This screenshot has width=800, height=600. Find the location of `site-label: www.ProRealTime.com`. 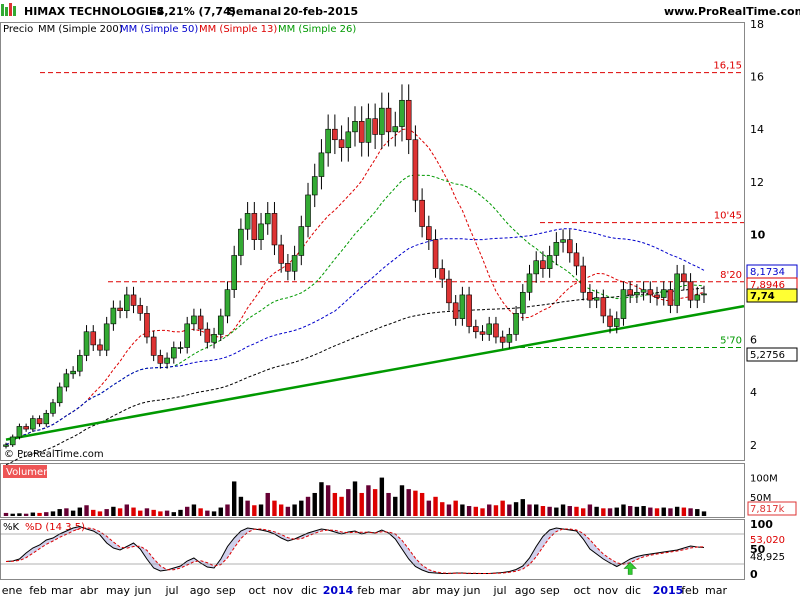

site-label: www.ProRealTime.com is located at coordinates (732, 11).